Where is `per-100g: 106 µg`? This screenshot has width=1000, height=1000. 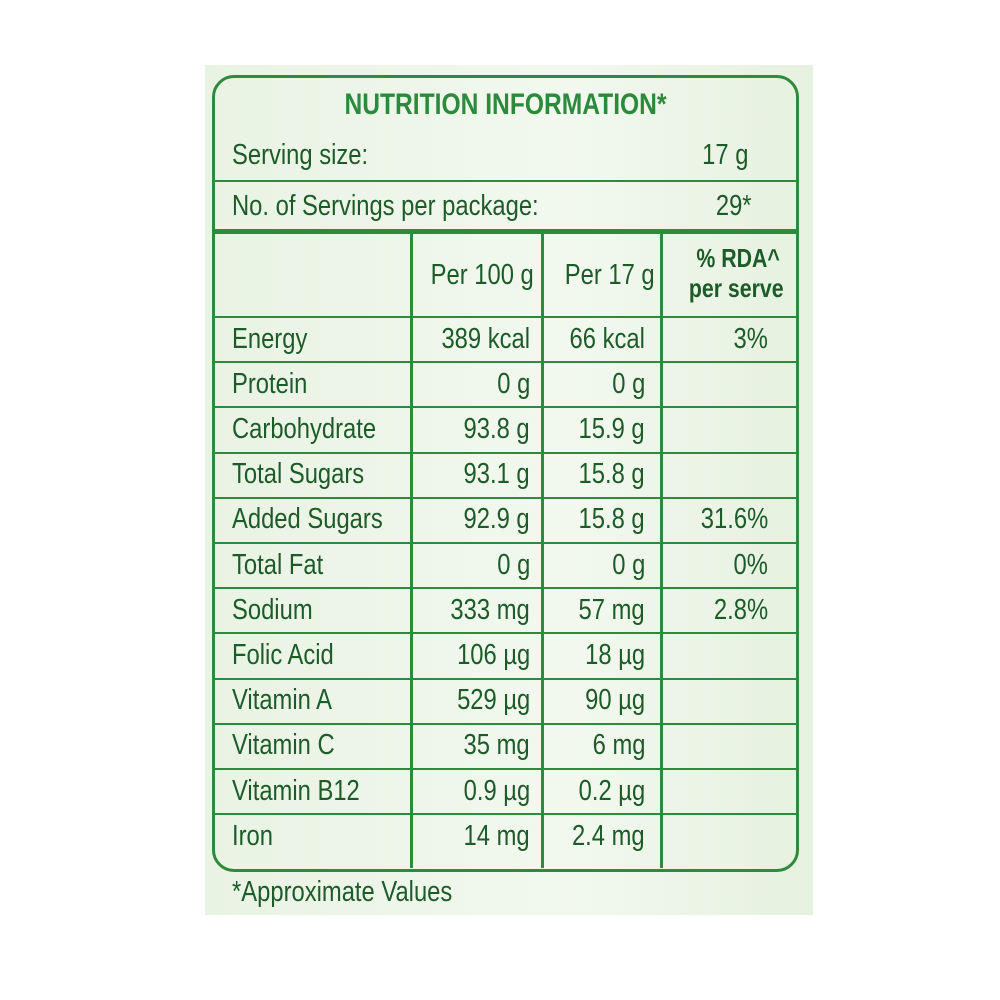 per-100g: 106 µg is located at coordinates (493, 655).